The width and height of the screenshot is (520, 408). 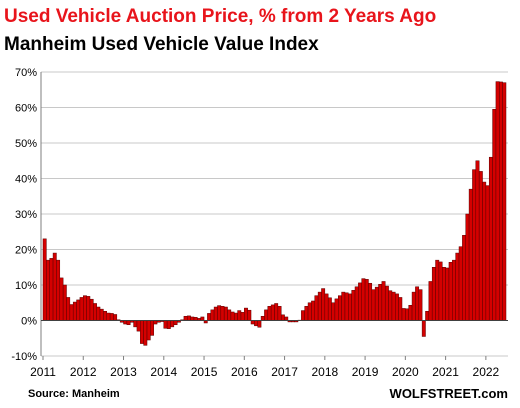 What do you see at coordinates (161, 44) in the screenshot?
I see `chart-subtitle: Manheim Used Vehicle Value Index` at bounding box center [161, 44].